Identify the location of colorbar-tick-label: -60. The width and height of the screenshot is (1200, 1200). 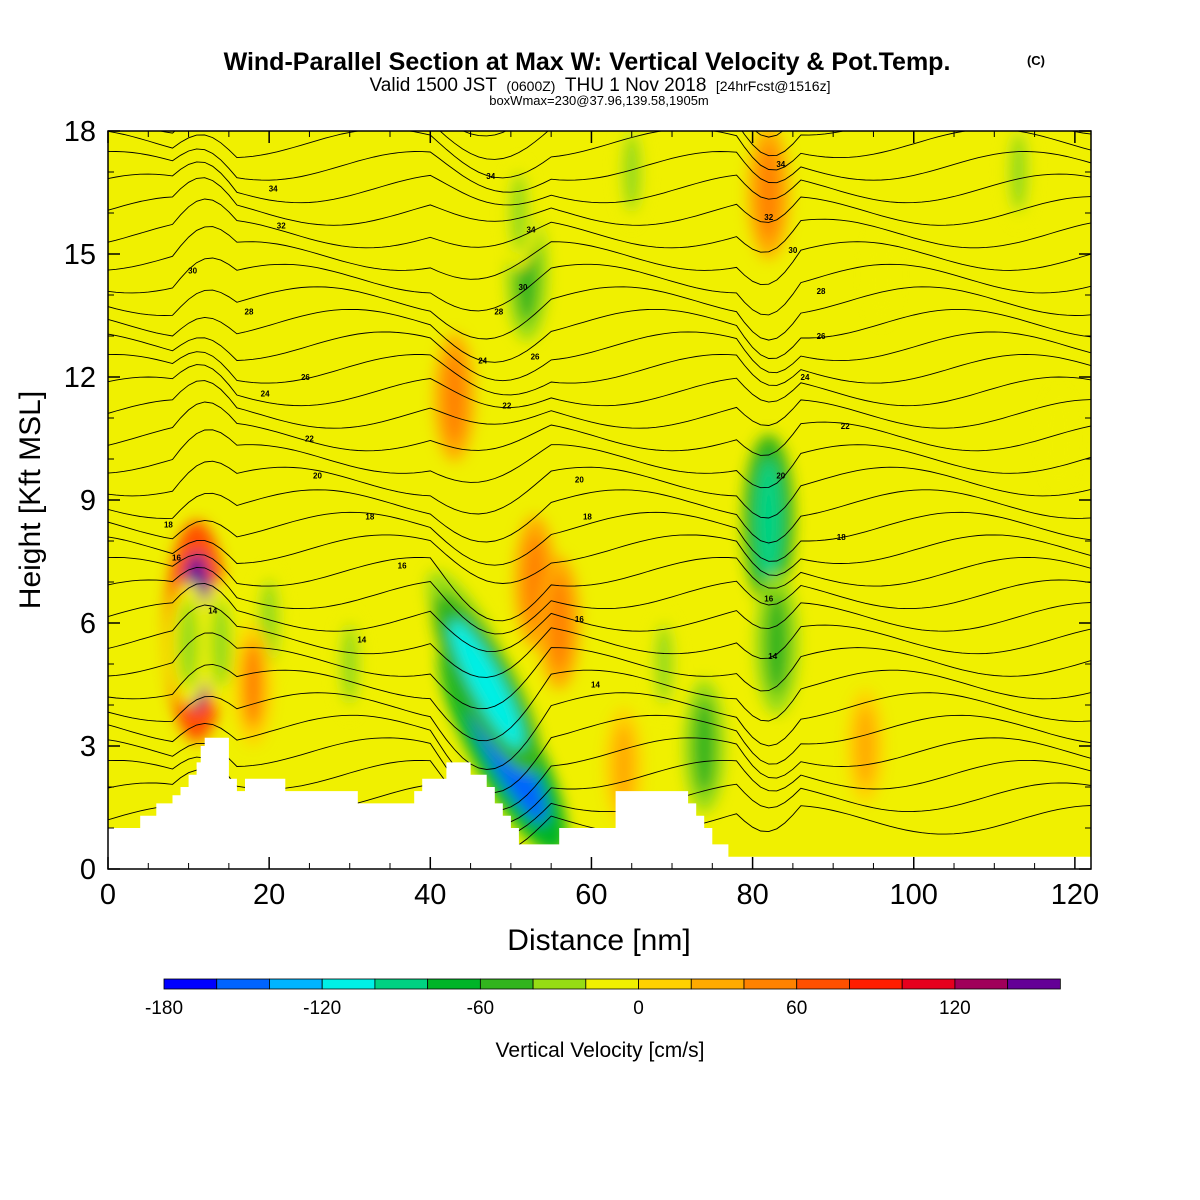
(480, 1008).